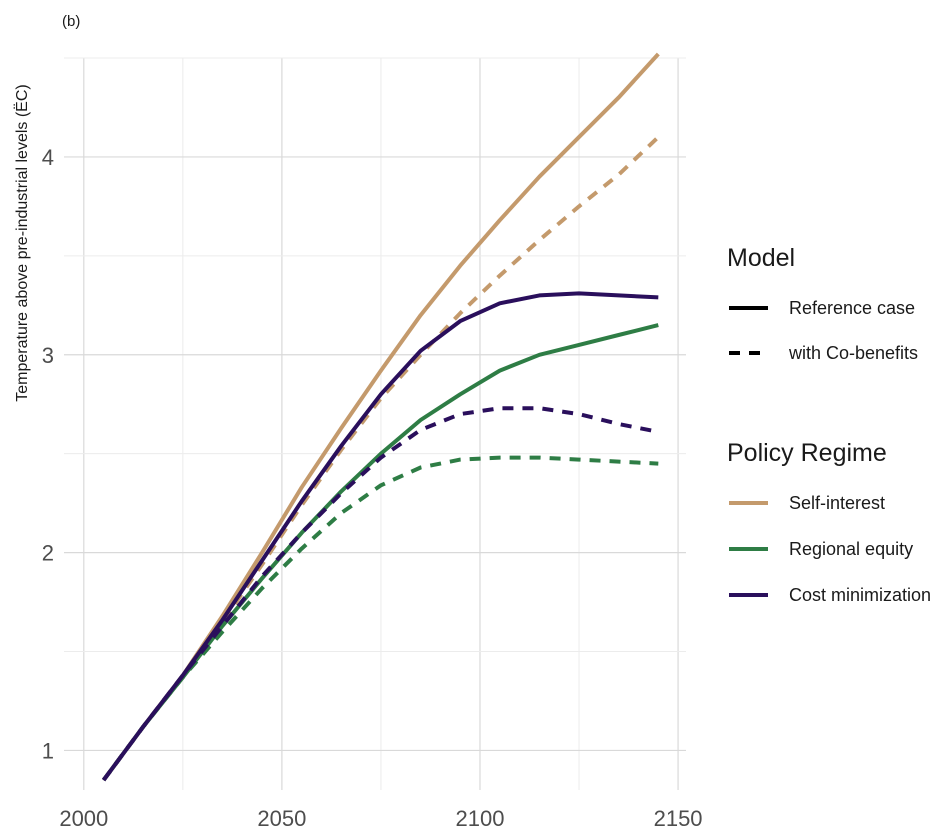 This screenshot has width=934, height=834. Describe the element at coordinates (851, 549) in the screenshot. I see `legend-regional-equity-label: Regional equity` at that location.